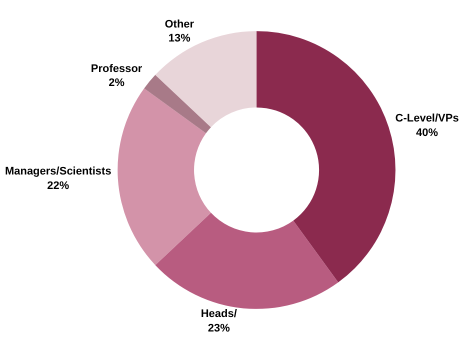 Image resolution: width=464 pixels, height=342 pixels. I want to click on slice-label: Professor, so click(116, 68).